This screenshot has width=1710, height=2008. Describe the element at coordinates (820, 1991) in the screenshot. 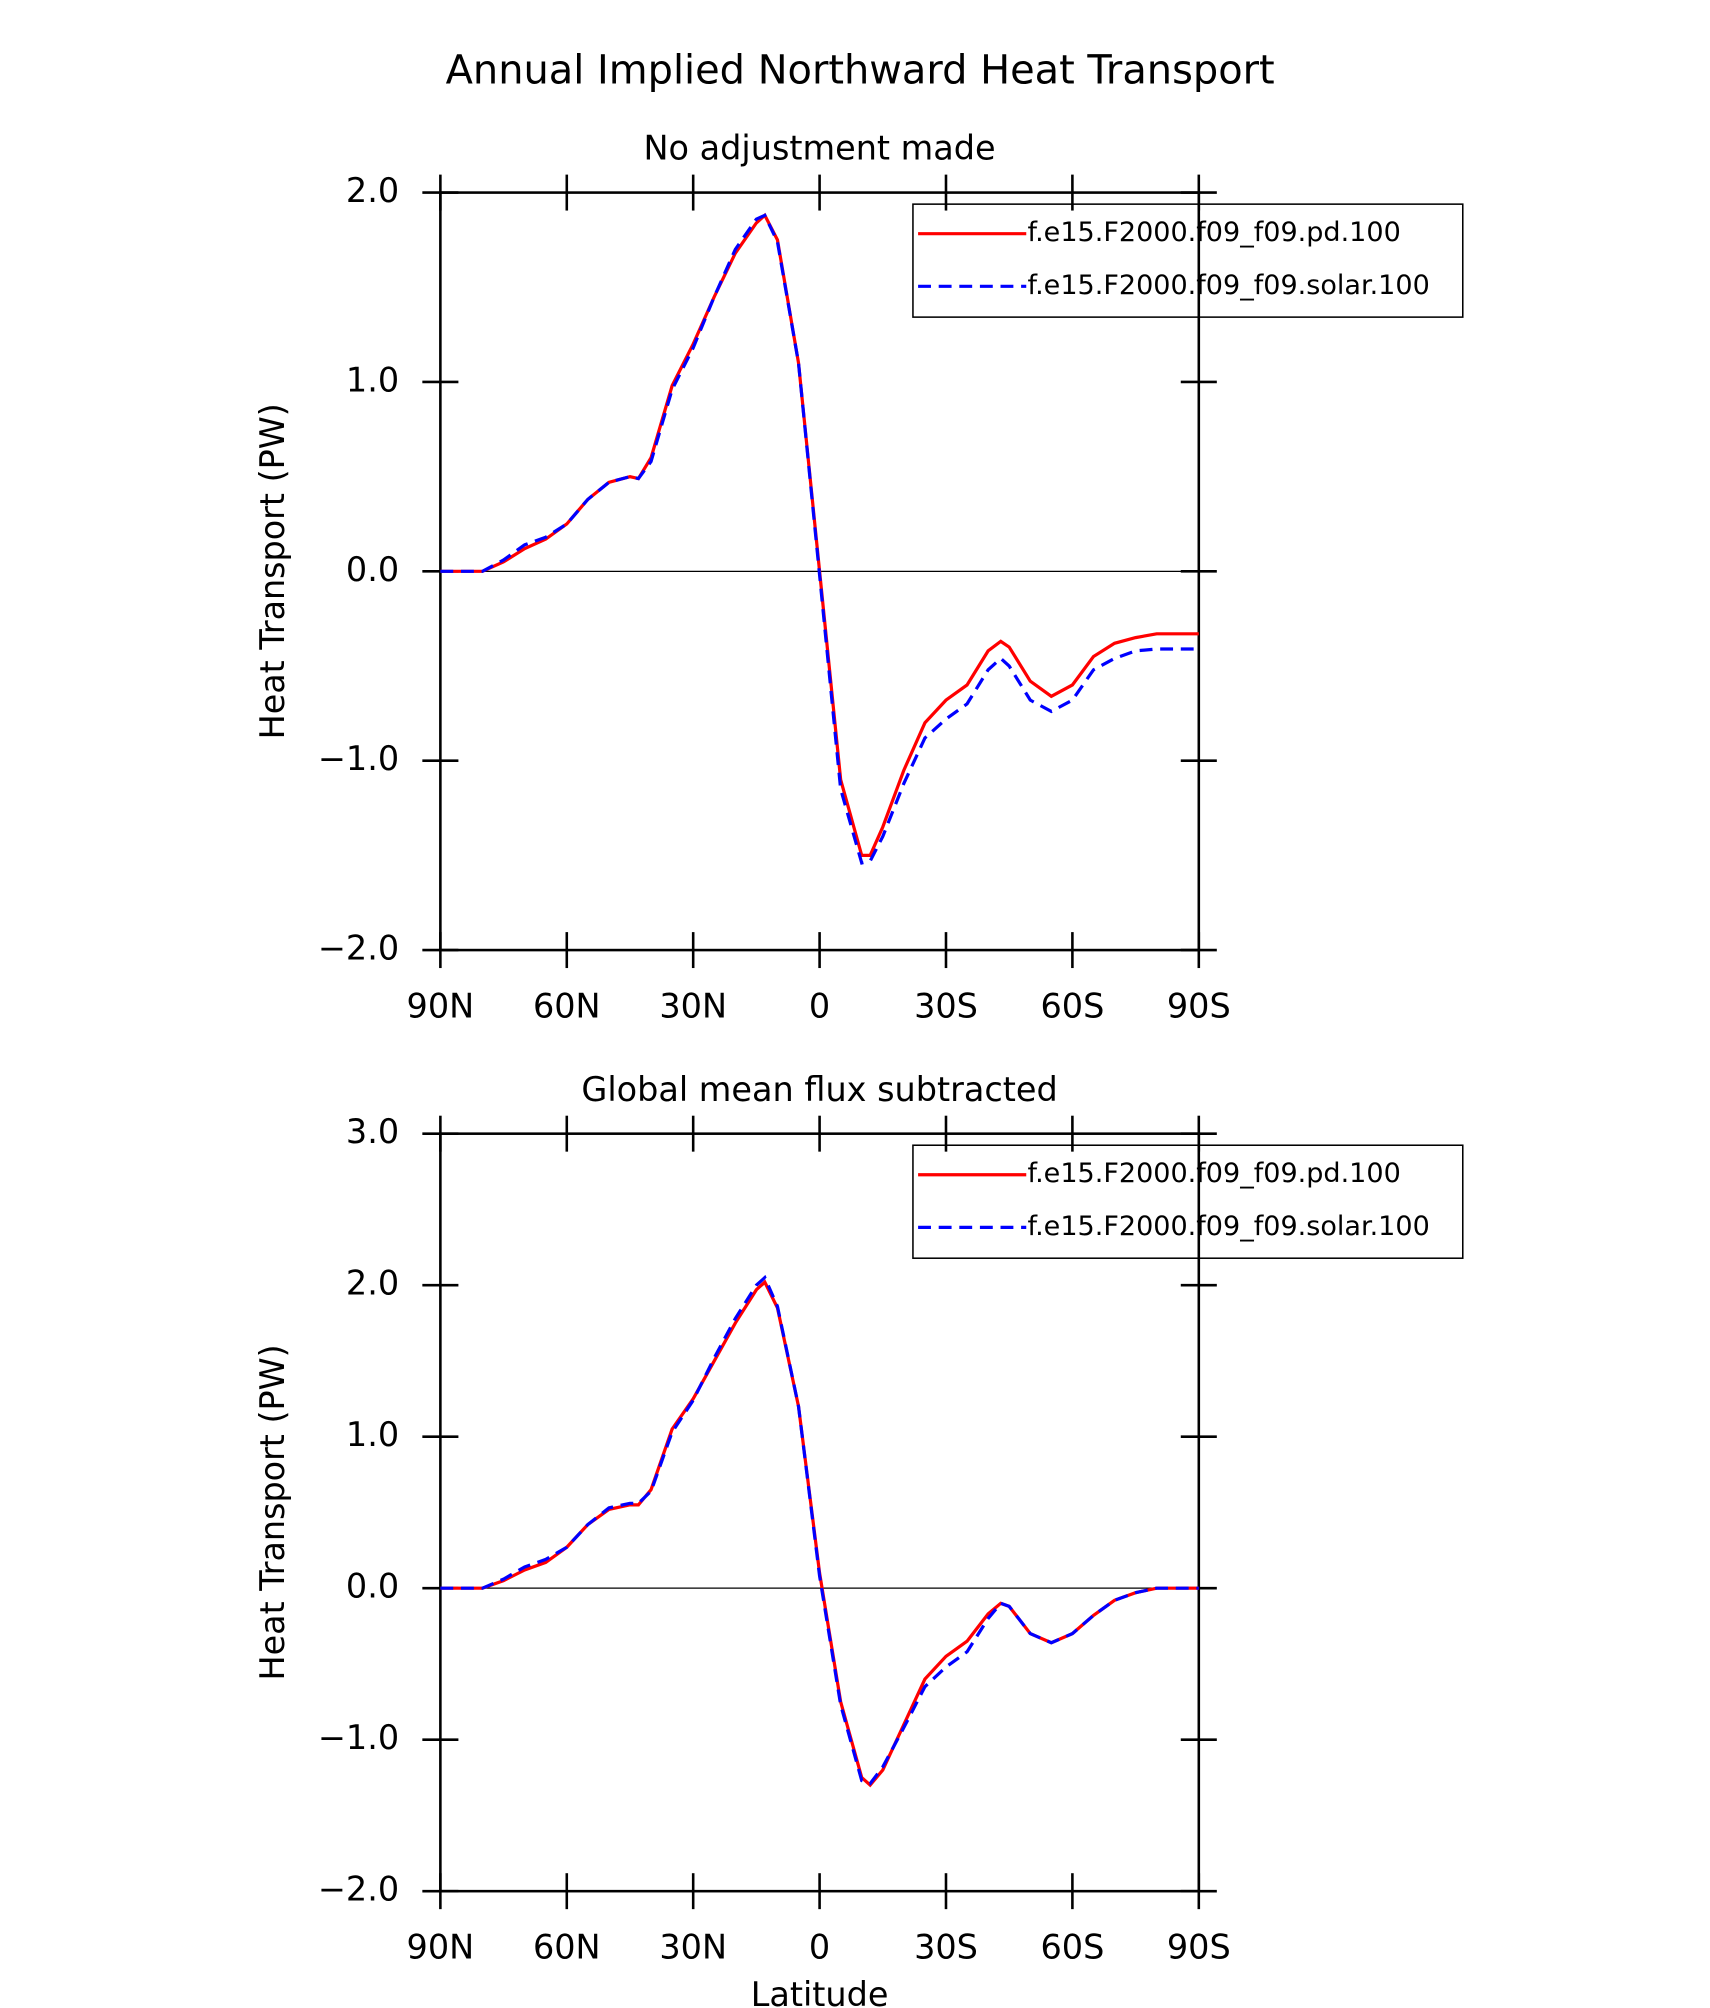

I see `x-axis-label: Latitude` at that location.